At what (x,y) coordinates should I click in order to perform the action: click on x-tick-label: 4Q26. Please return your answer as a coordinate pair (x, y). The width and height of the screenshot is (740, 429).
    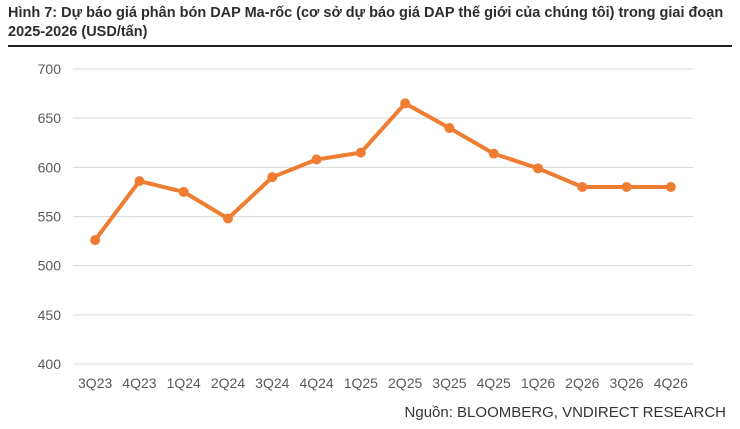
    Looking at the image, I should click on (671, 383).